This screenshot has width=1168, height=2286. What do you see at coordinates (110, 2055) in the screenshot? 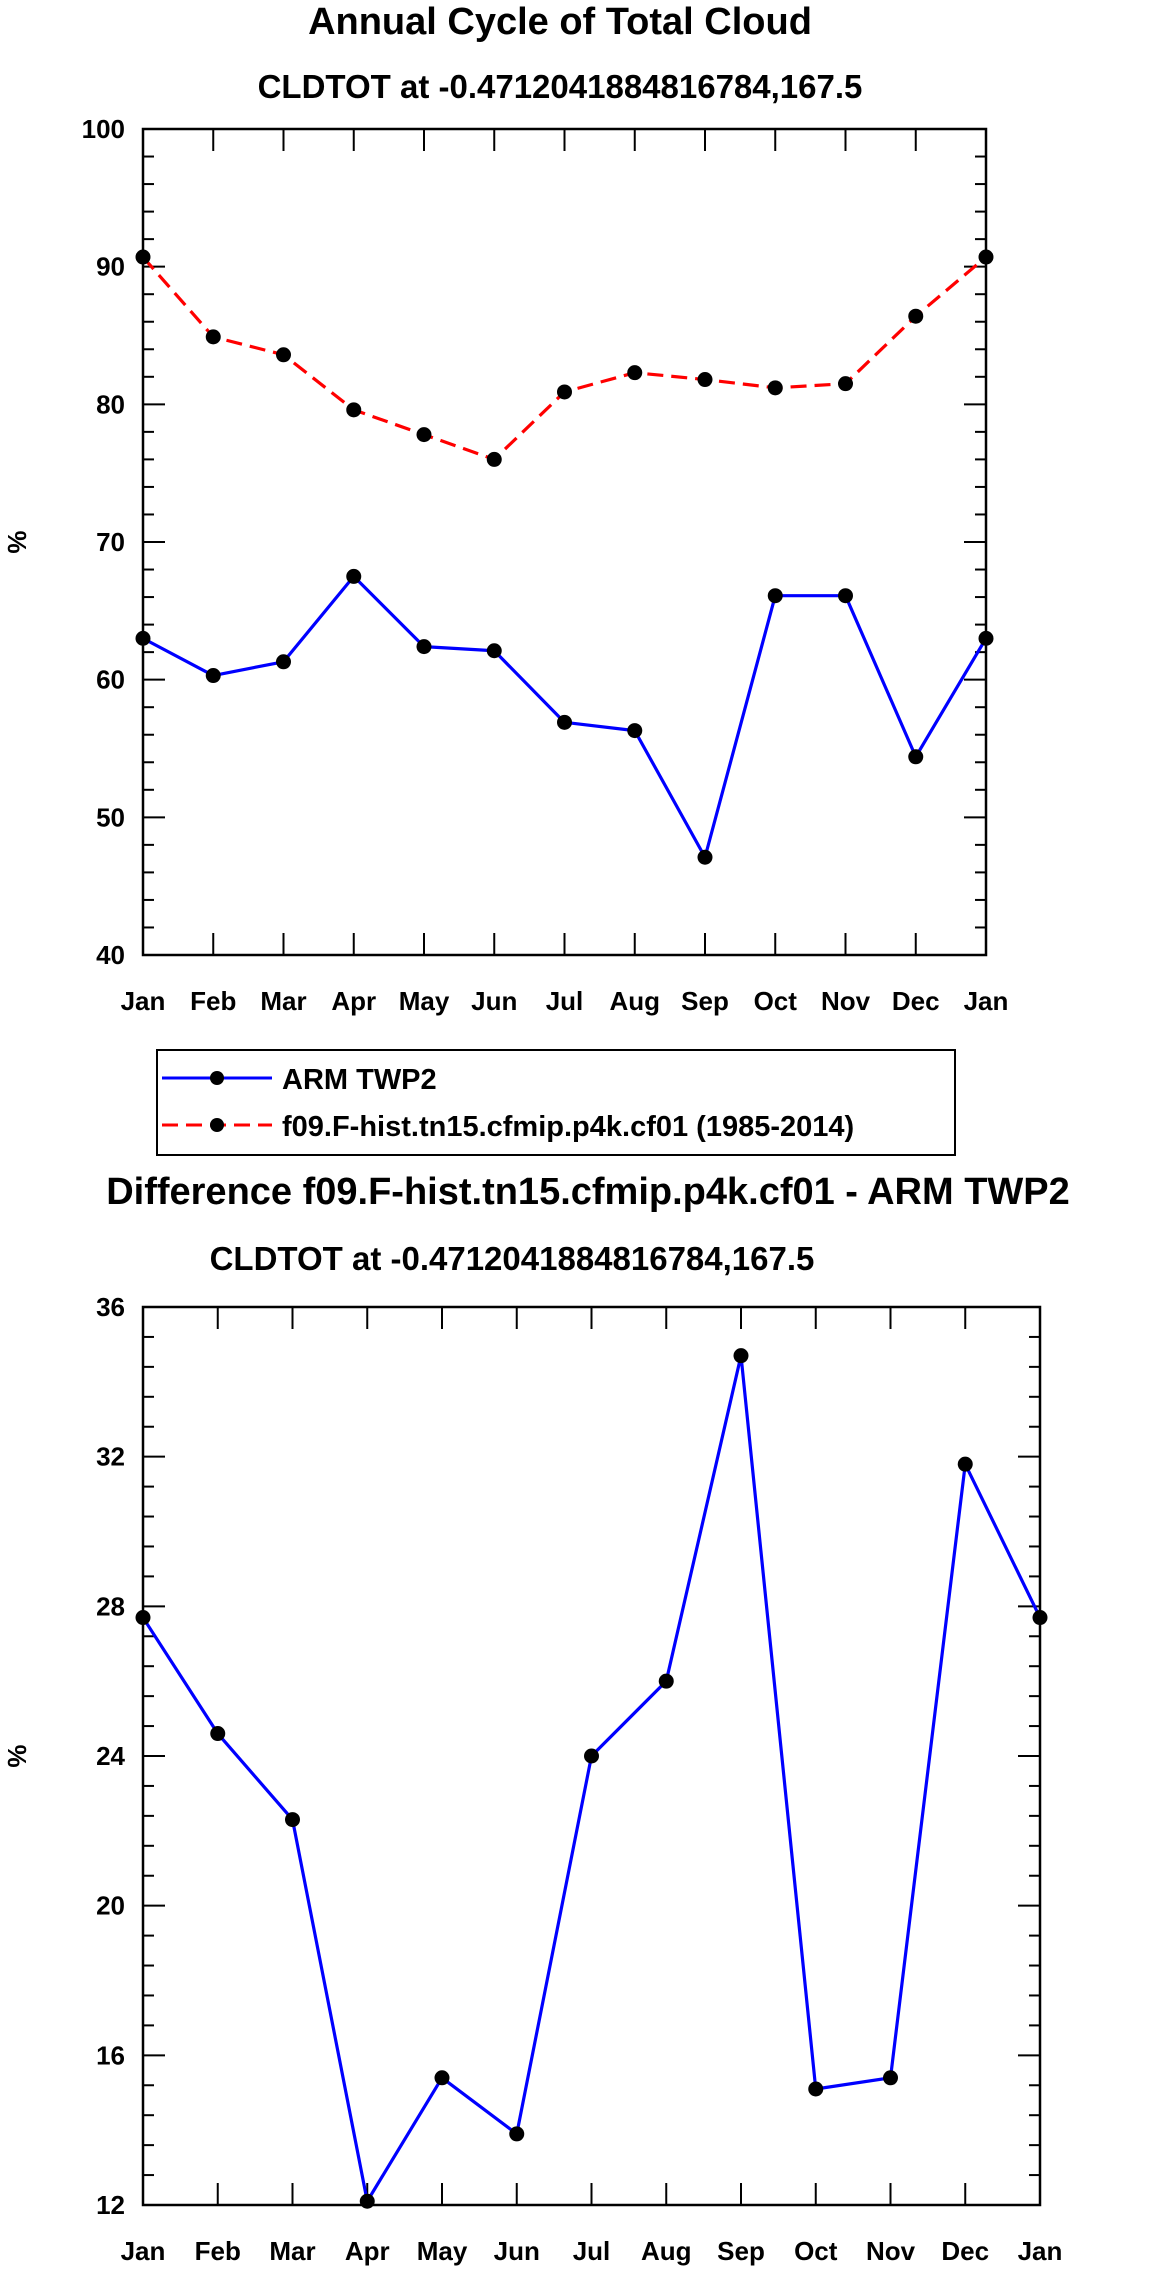
I see `y-tick-label: 16` at bounding box center [110, 2055].